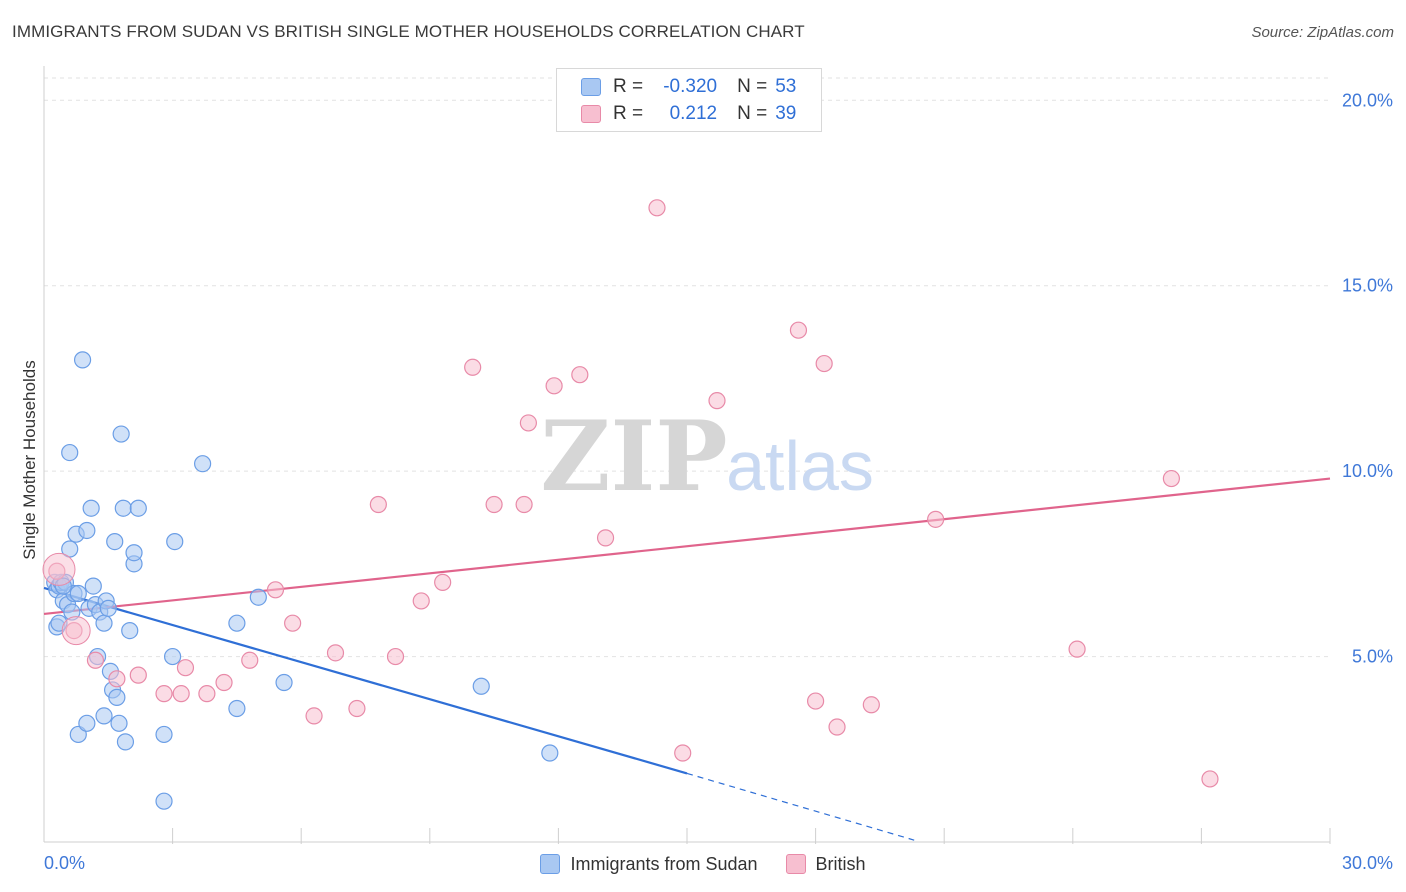 The width and height of the screenshot is (1406, 892). What do you see at coordinates (365, 680) in the screenshot?
I see `sudan-trend-line` at bounding box center [365, 680].